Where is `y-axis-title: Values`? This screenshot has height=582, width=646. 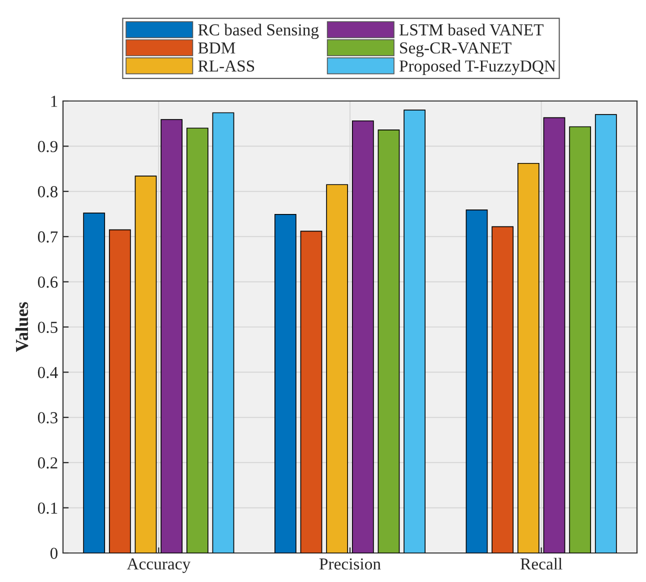
y-axis-title: Values is located at coordinates (21, 327).